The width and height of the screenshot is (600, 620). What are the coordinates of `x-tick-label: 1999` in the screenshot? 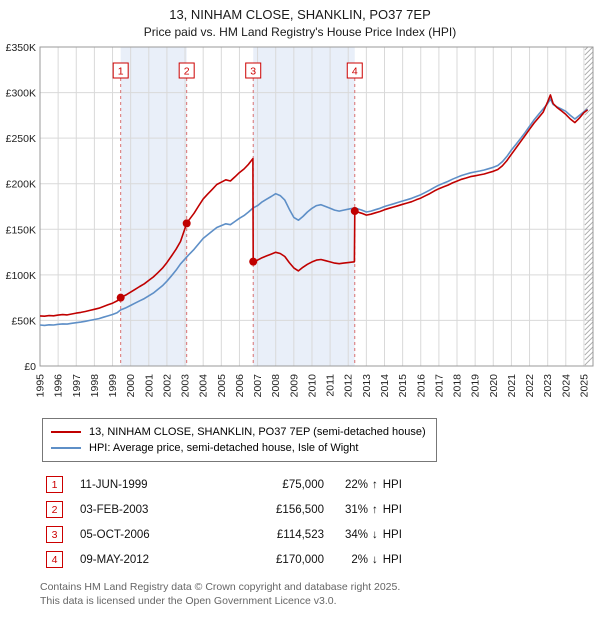 It's located at (113, 386).